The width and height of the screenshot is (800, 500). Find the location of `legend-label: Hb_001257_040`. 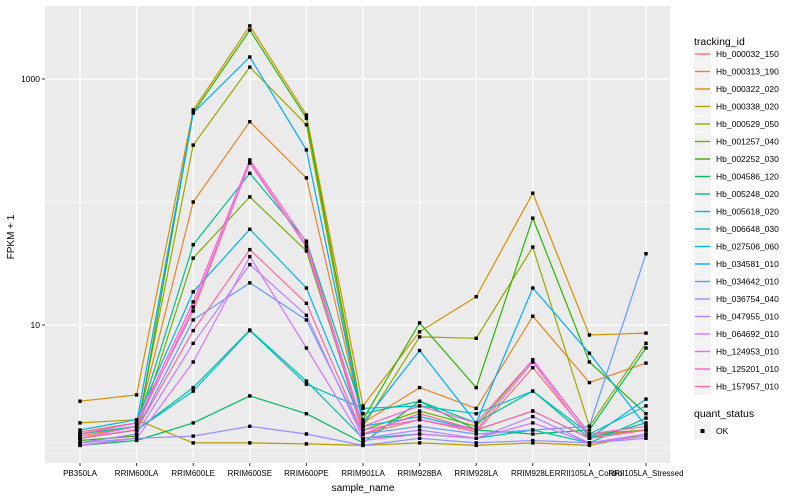

legend-label: Hb_001257_040 is located at coordinates (747, 142).